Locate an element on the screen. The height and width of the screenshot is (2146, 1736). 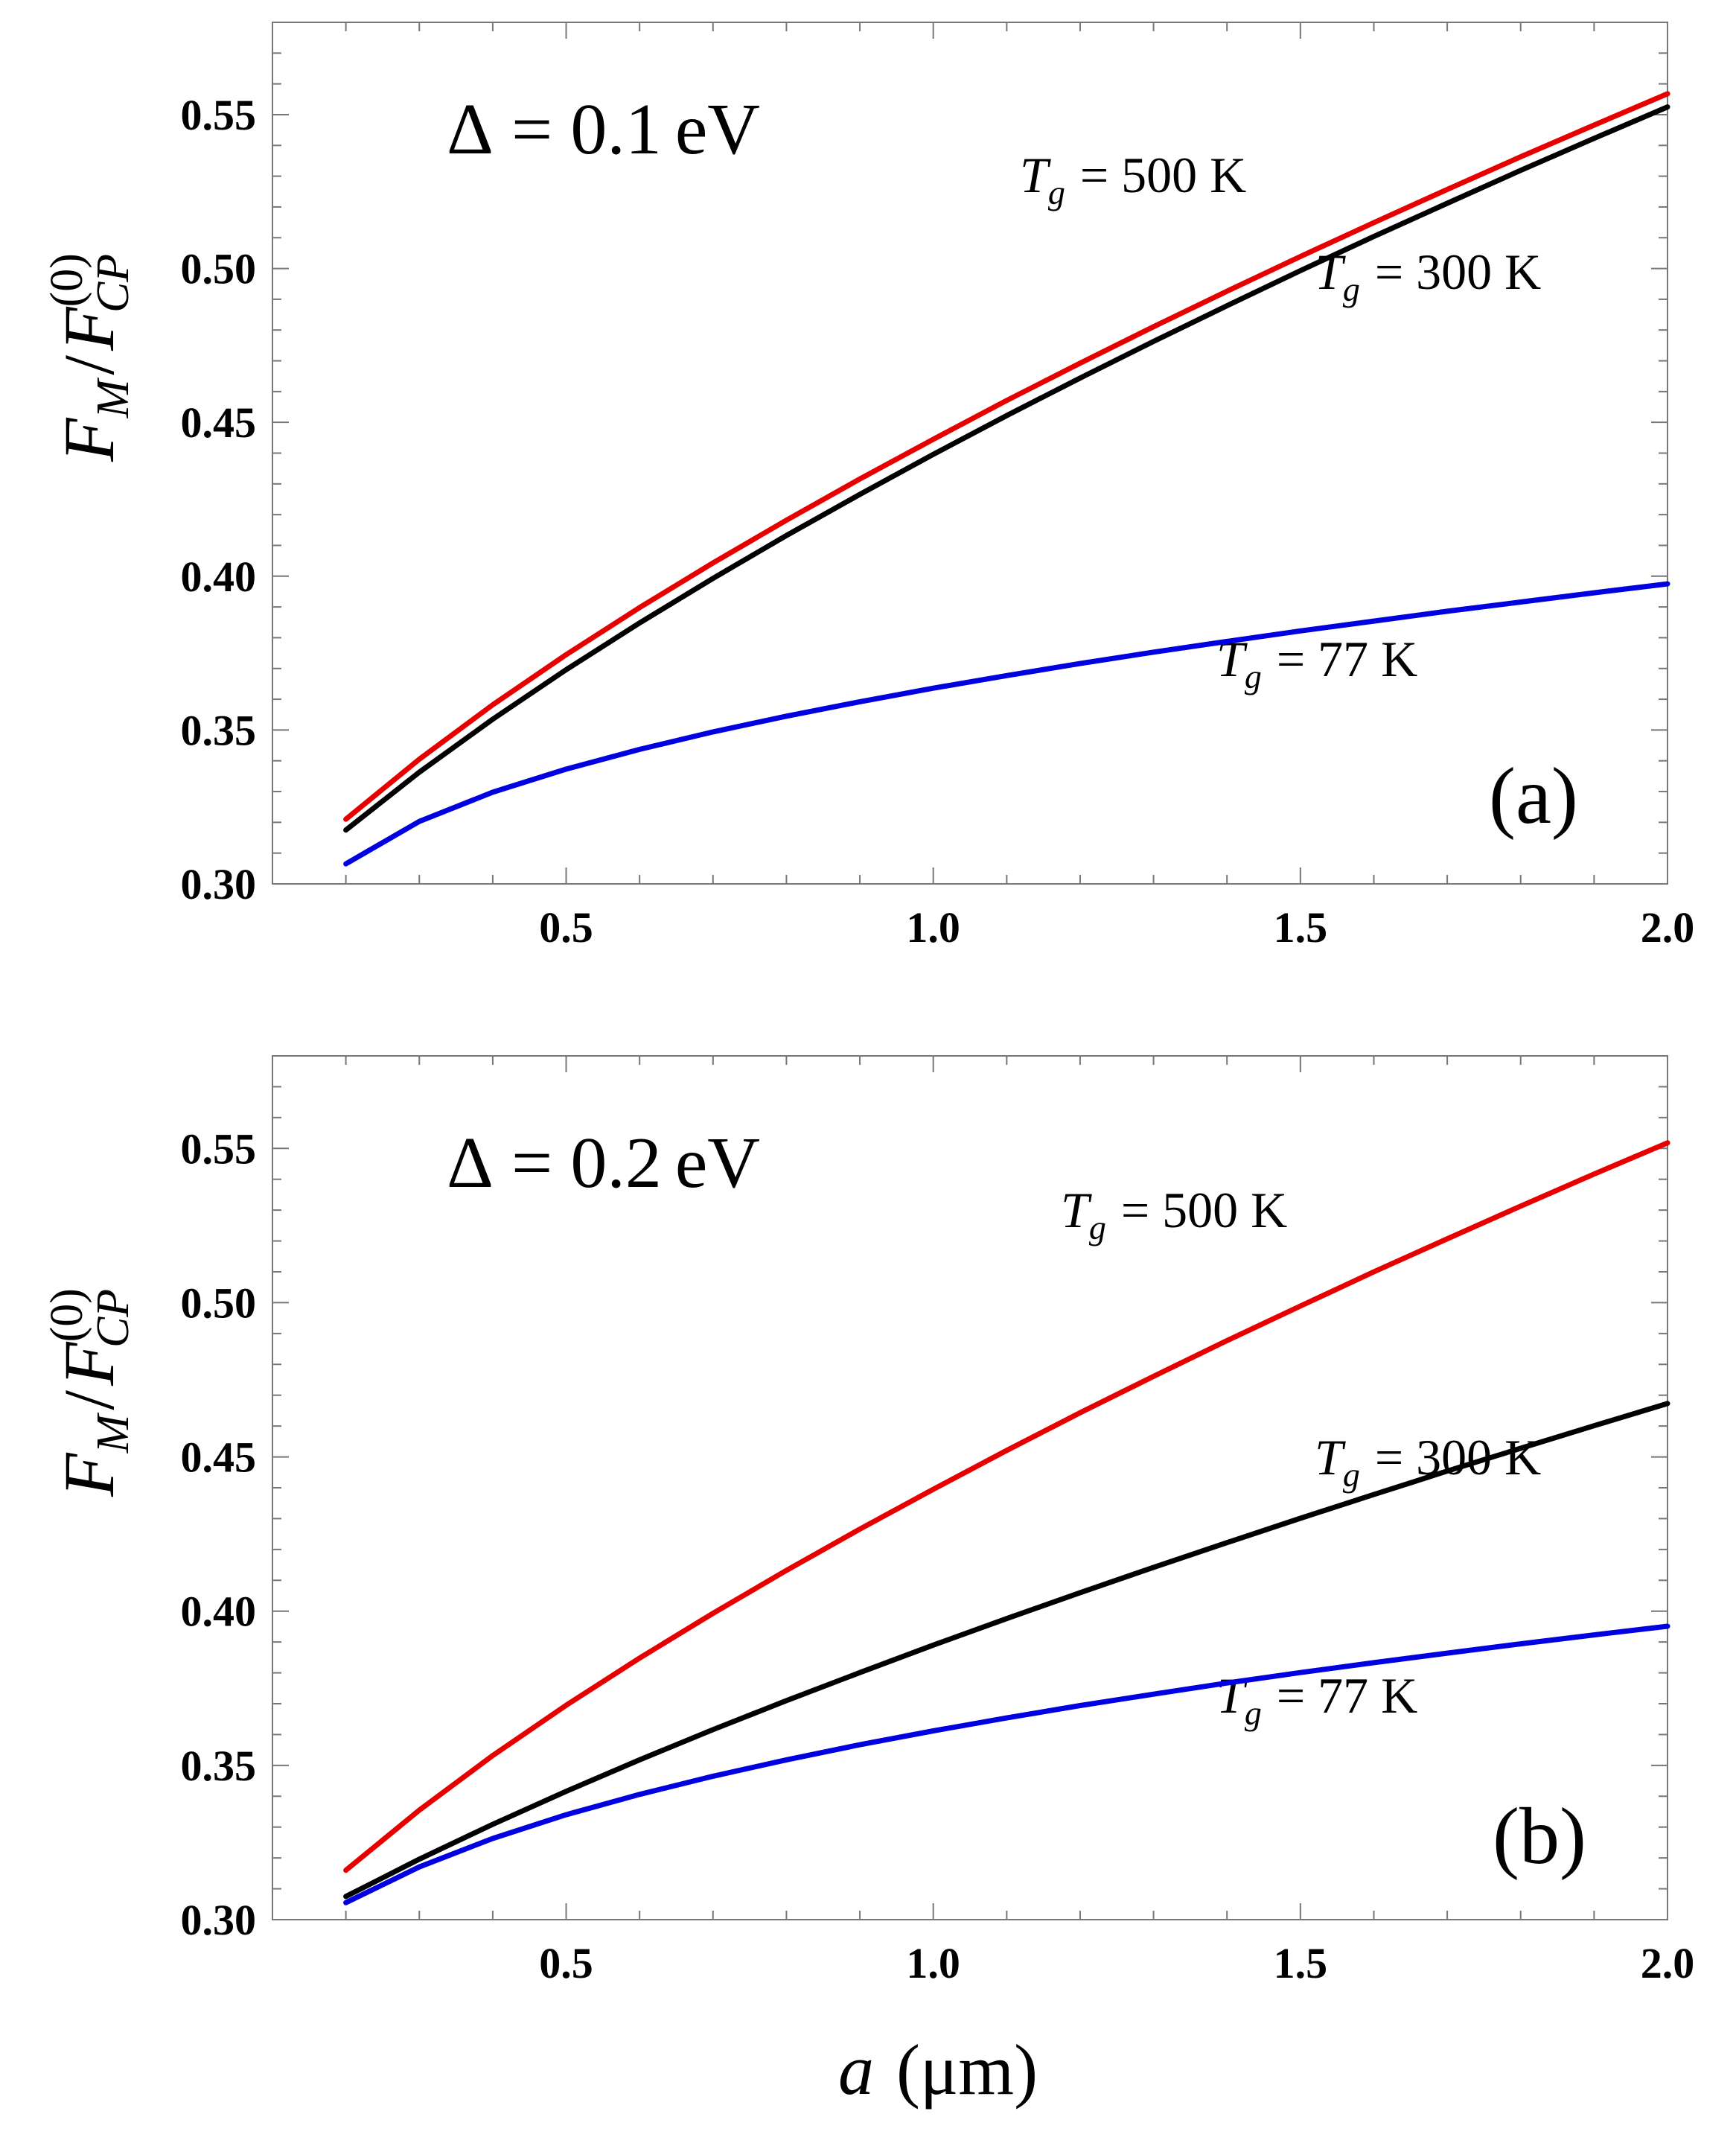
delta-annotation: Δ = 0.2 eV is located at coordinates (603, 1163).